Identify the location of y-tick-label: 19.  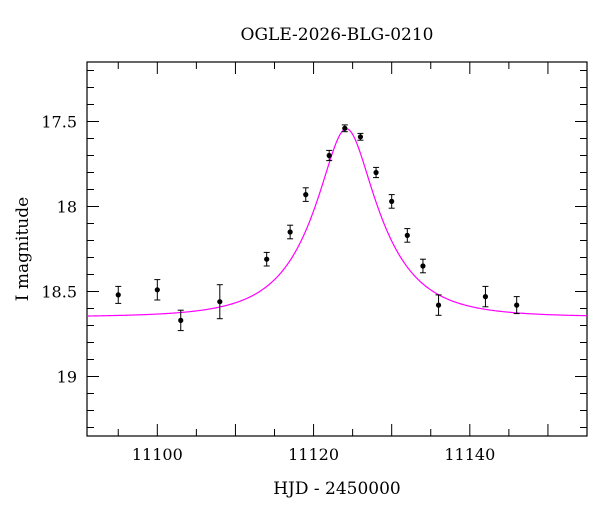
(67, 377).